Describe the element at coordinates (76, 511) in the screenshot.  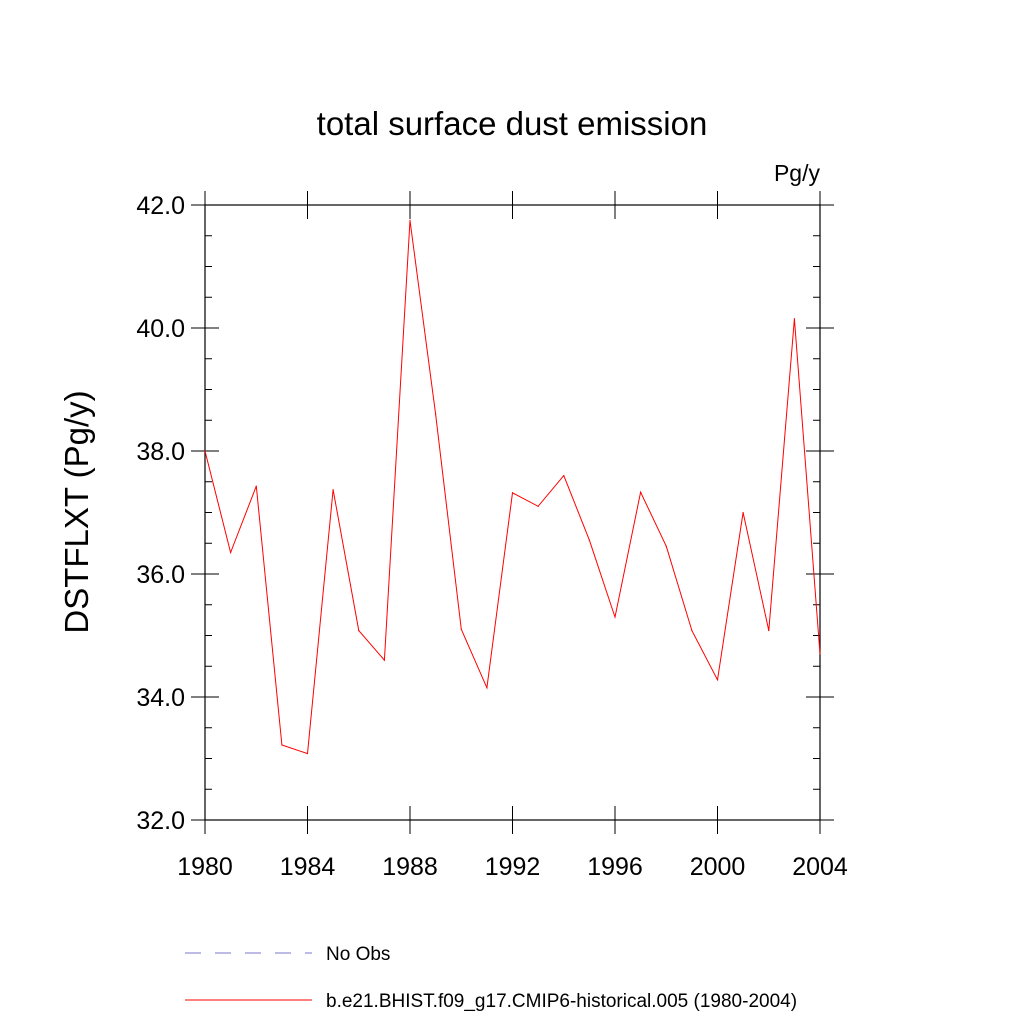
I see `y-axis-label: DSTFLXT (Pg/y)` at that location.